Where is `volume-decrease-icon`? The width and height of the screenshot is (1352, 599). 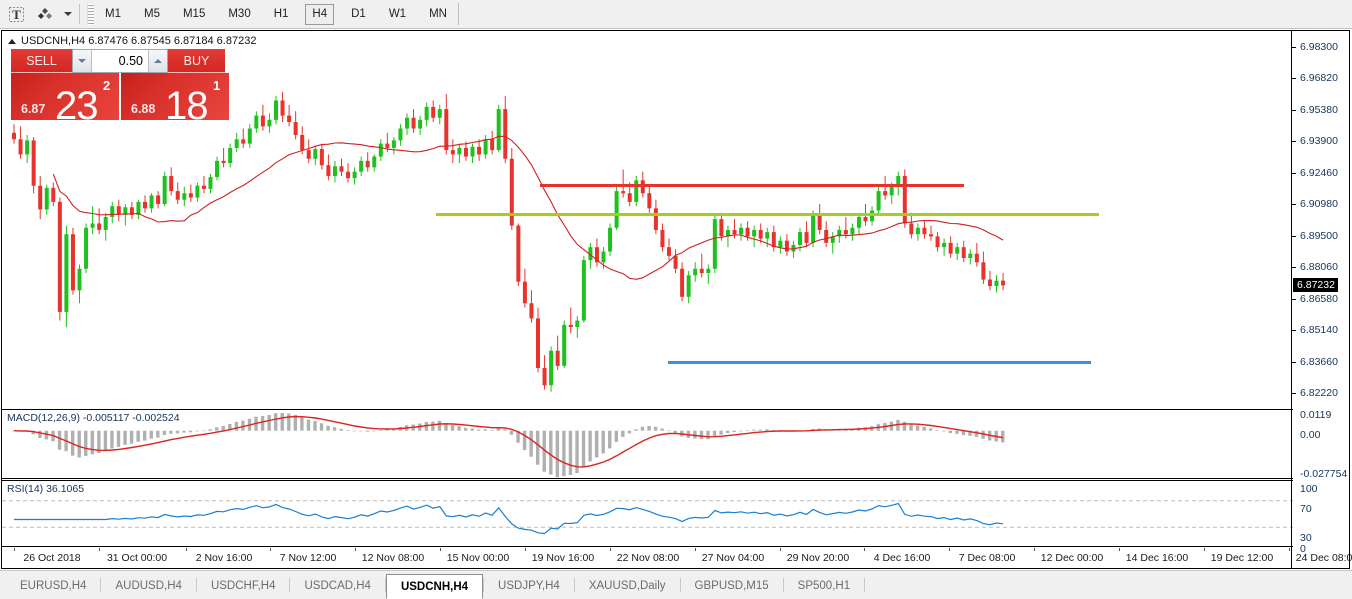 volume-decrease-icon is located at coordinates (82, 61).